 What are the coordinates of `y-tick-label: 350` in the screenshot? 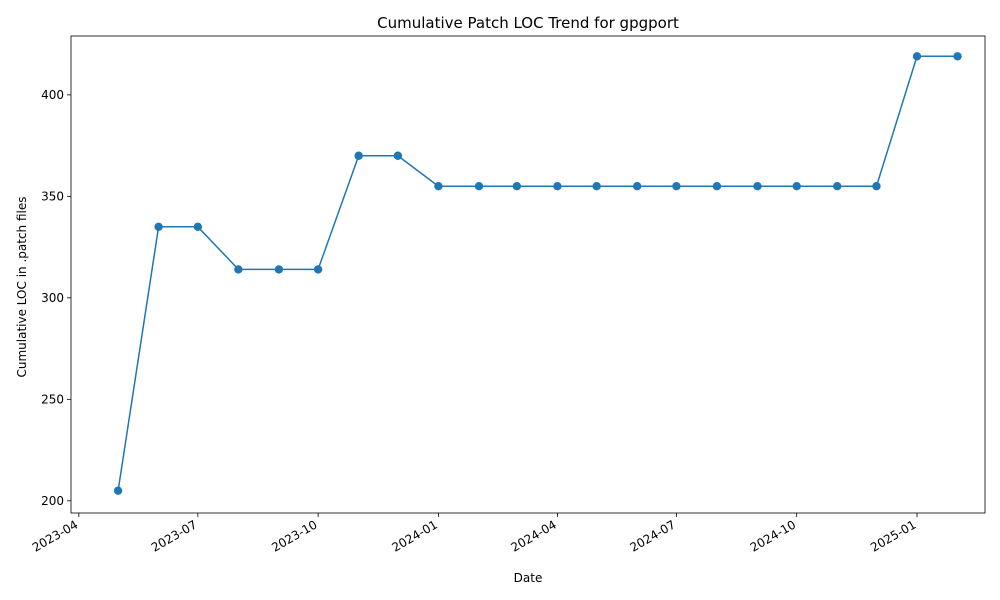 It's located at (52, 196).